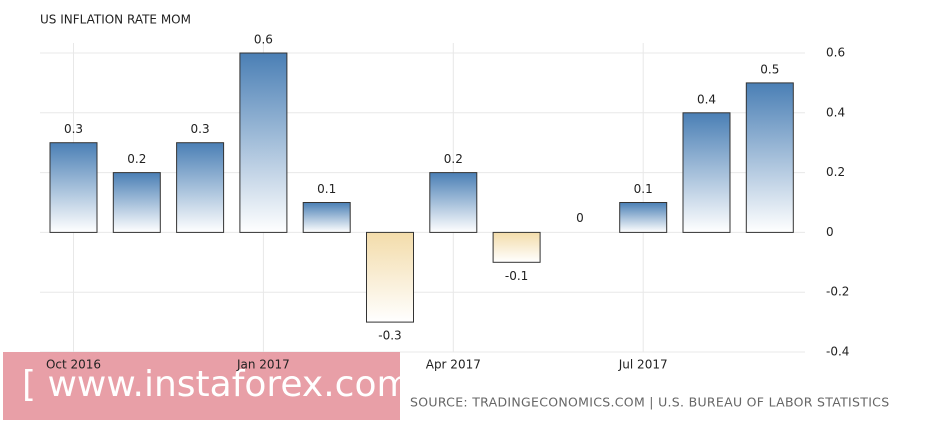 Image resolution: width=926 pixels, height=422 pixels. Describe the element at coordinates (453, 365) in the screenshot. I see `x-tick-label: Apr 2017` at that location.